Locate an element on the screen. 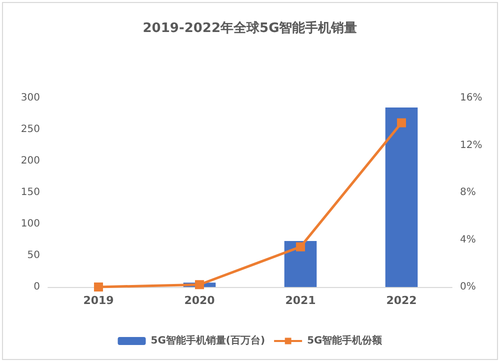  chart-title: 2019-2022年全球5G智能手机销量 is located at coordinates (250, 28).